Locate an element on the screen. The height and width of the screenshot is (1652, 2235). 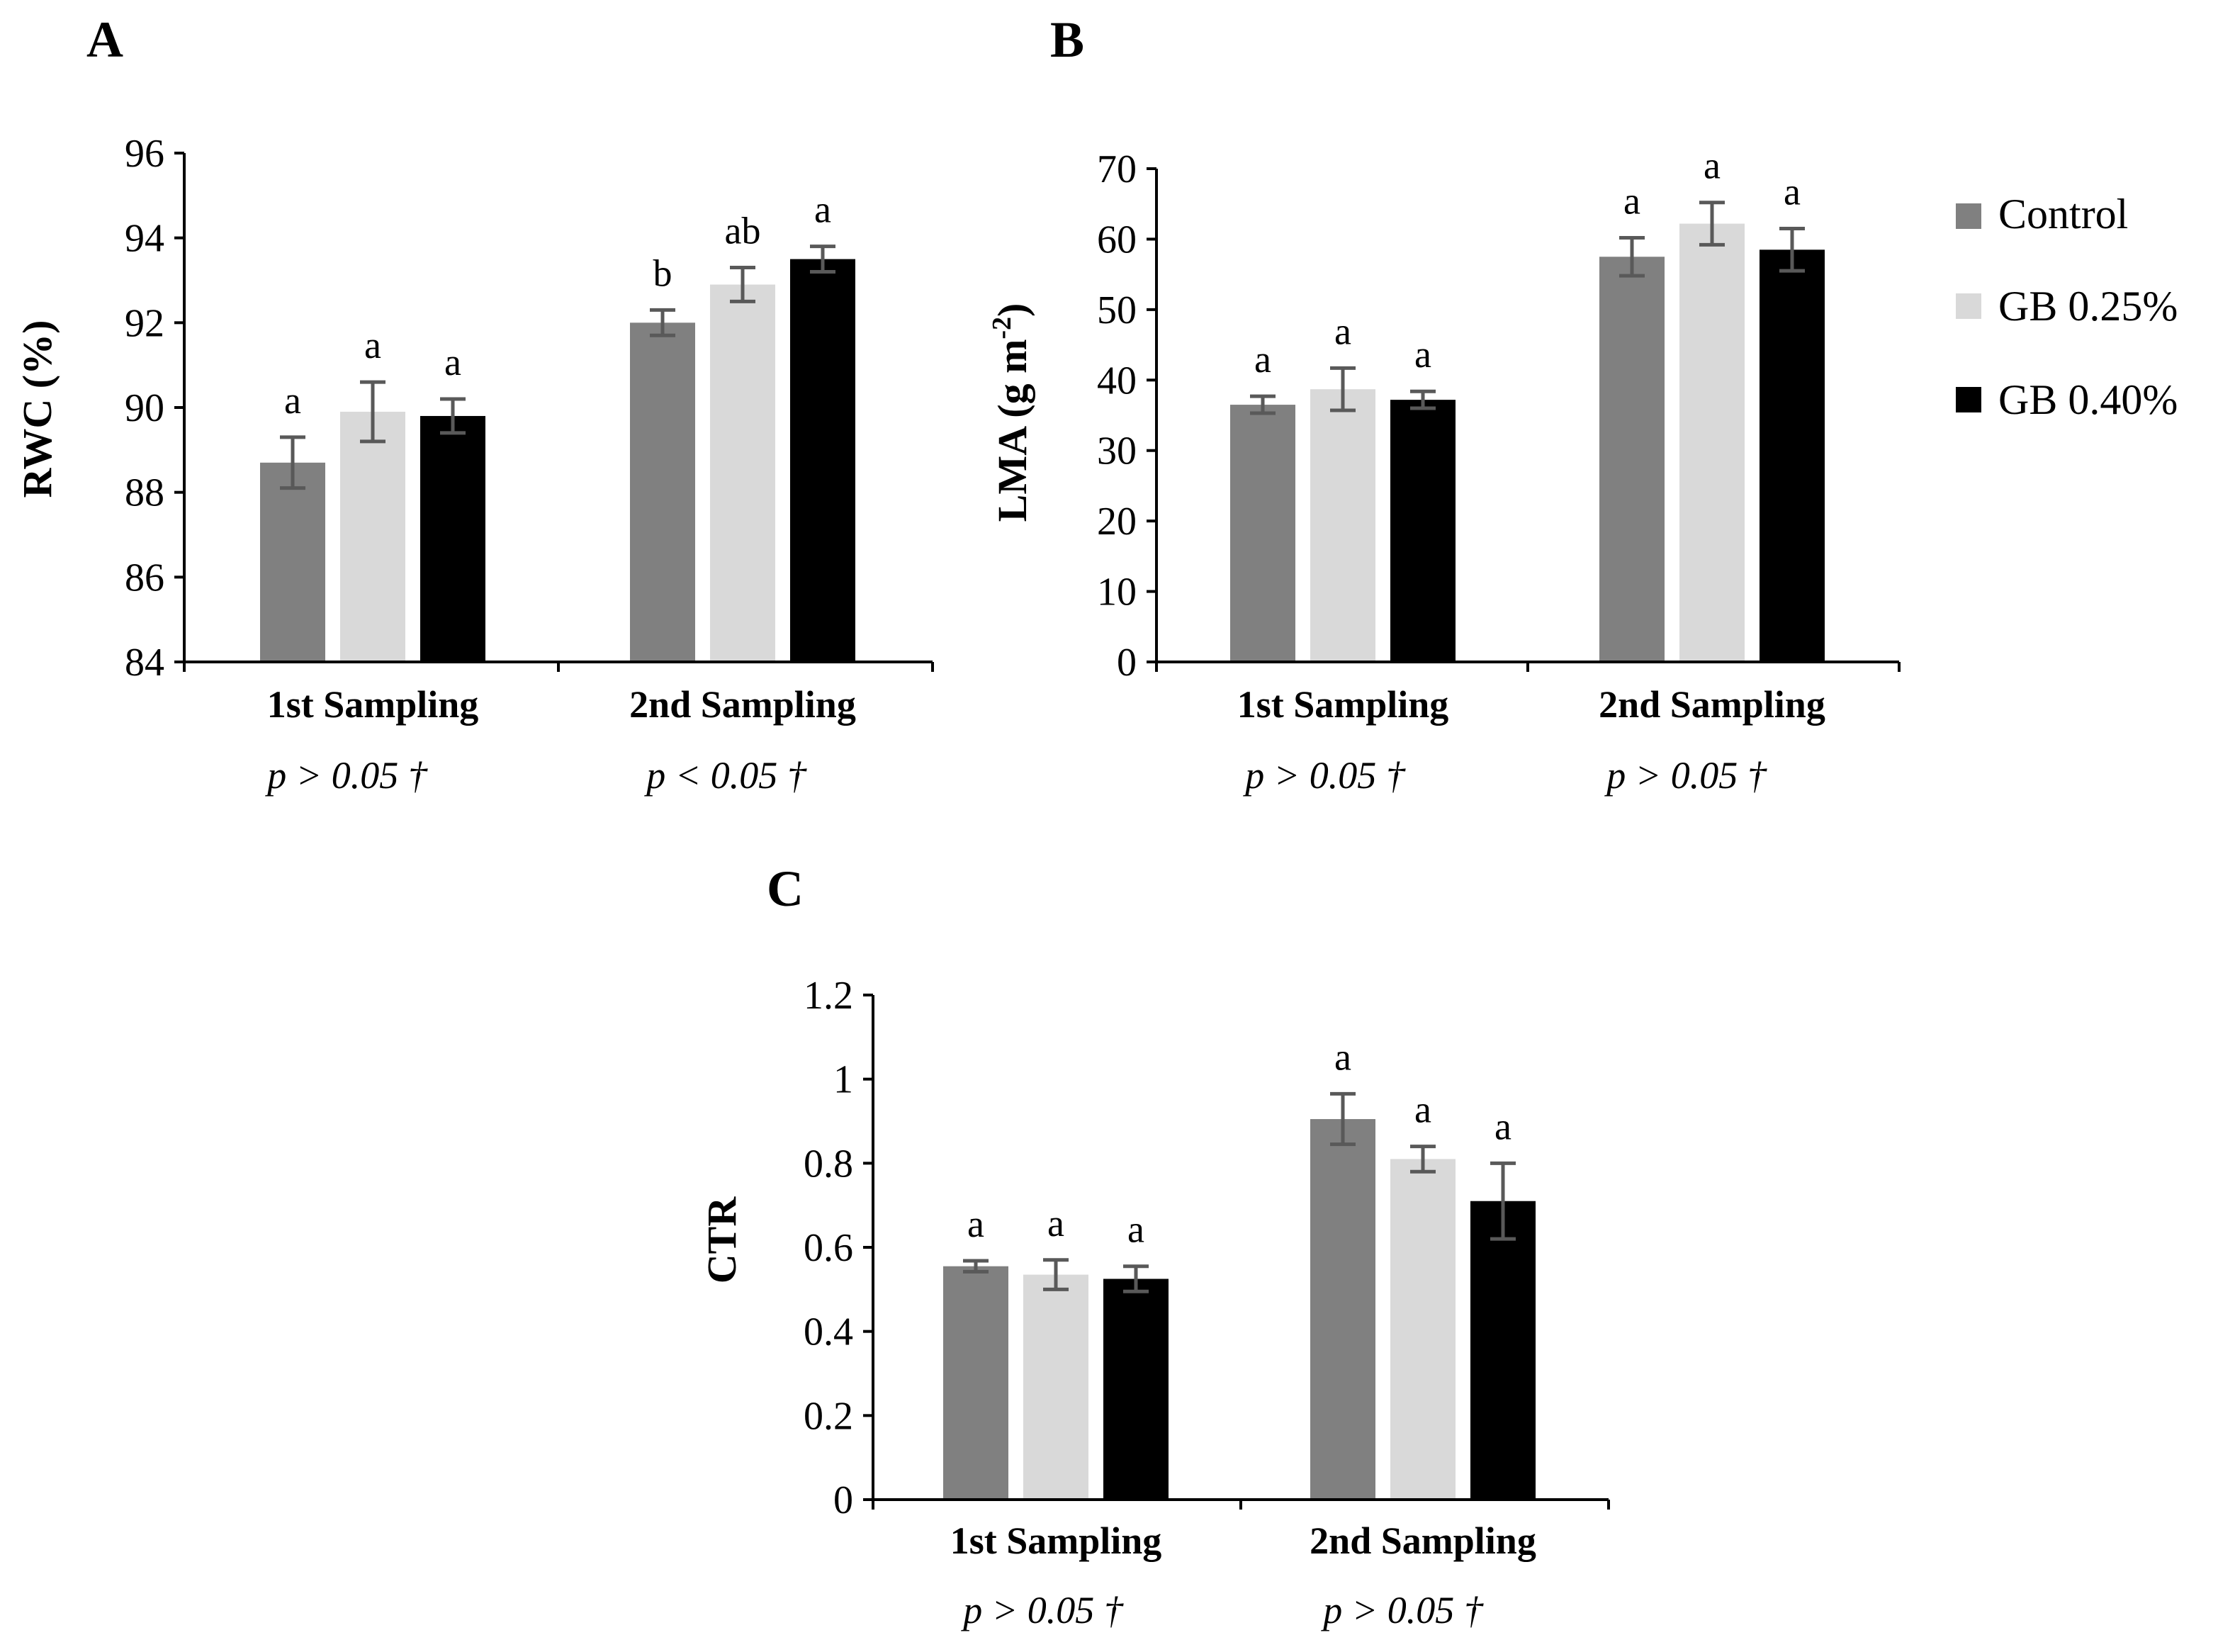
panel-b-bar-gb-025-group2 is located at coordinates (1712, 442).